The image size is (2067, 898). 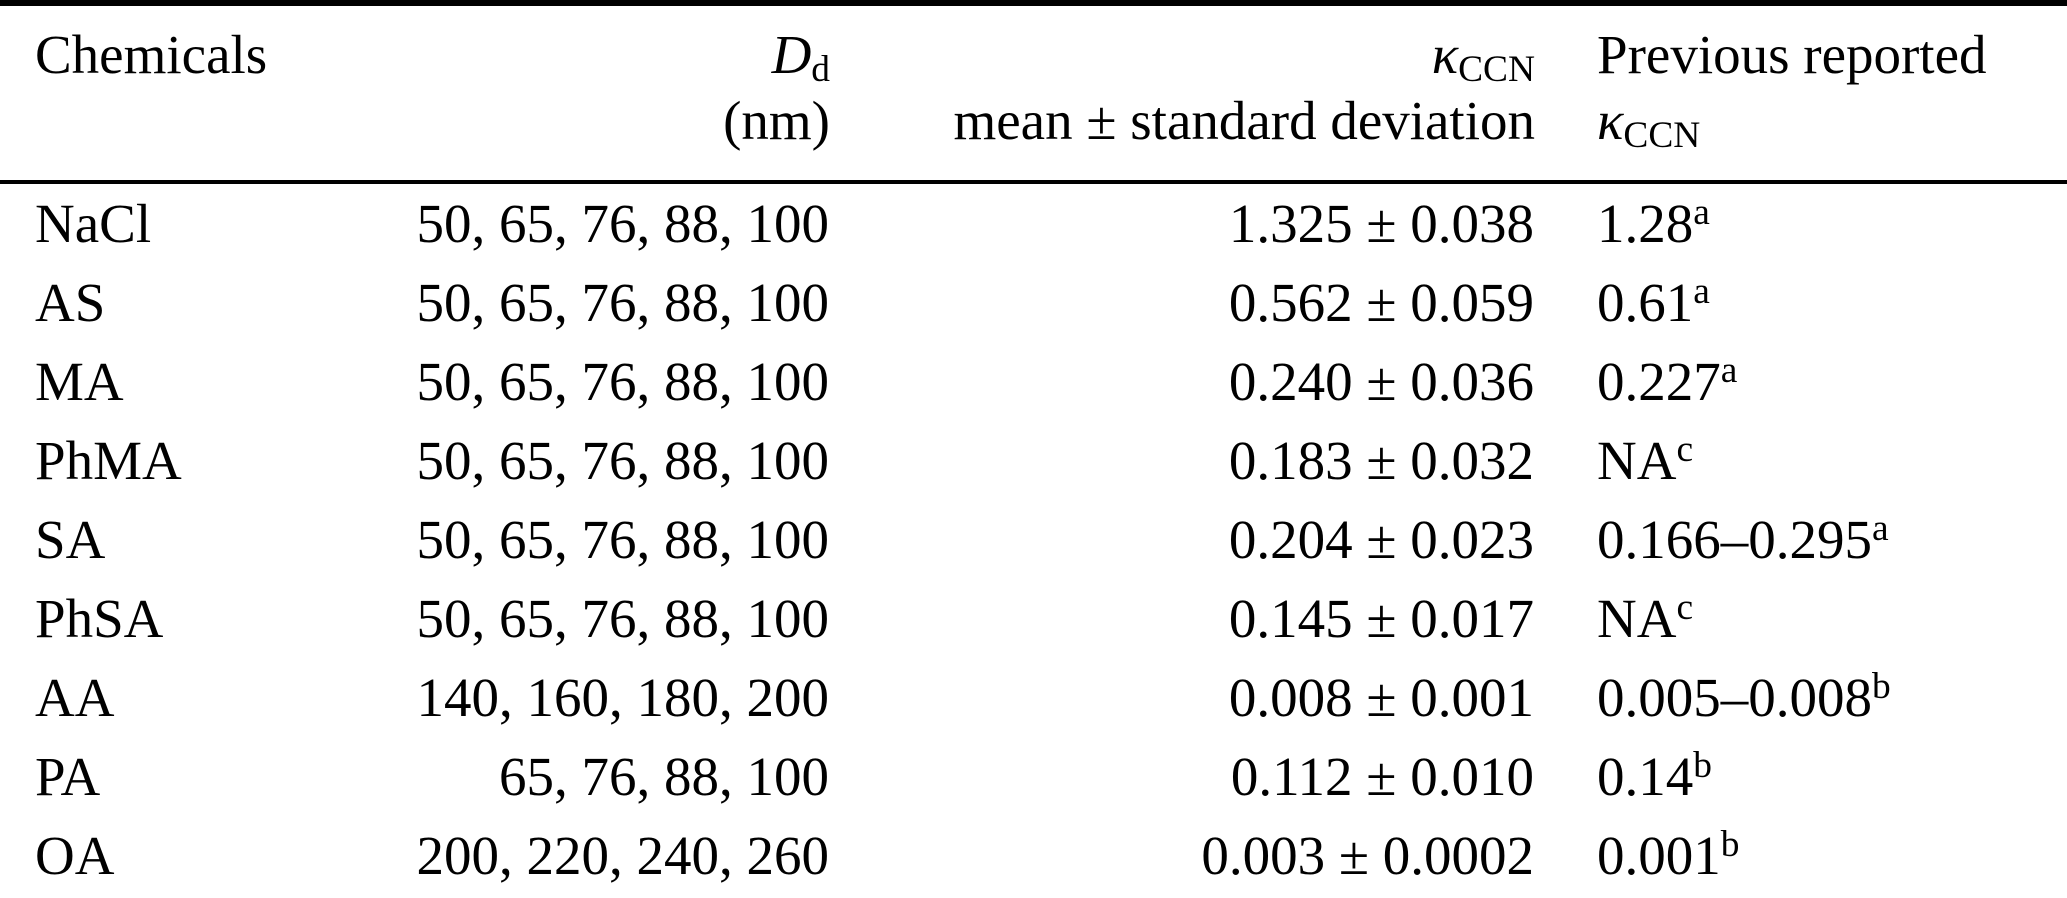 What do you see at coordinates (1801, 302) in the screenshot?
I see `previous-cell: 0.61a` at bounding box center [1801, 302].